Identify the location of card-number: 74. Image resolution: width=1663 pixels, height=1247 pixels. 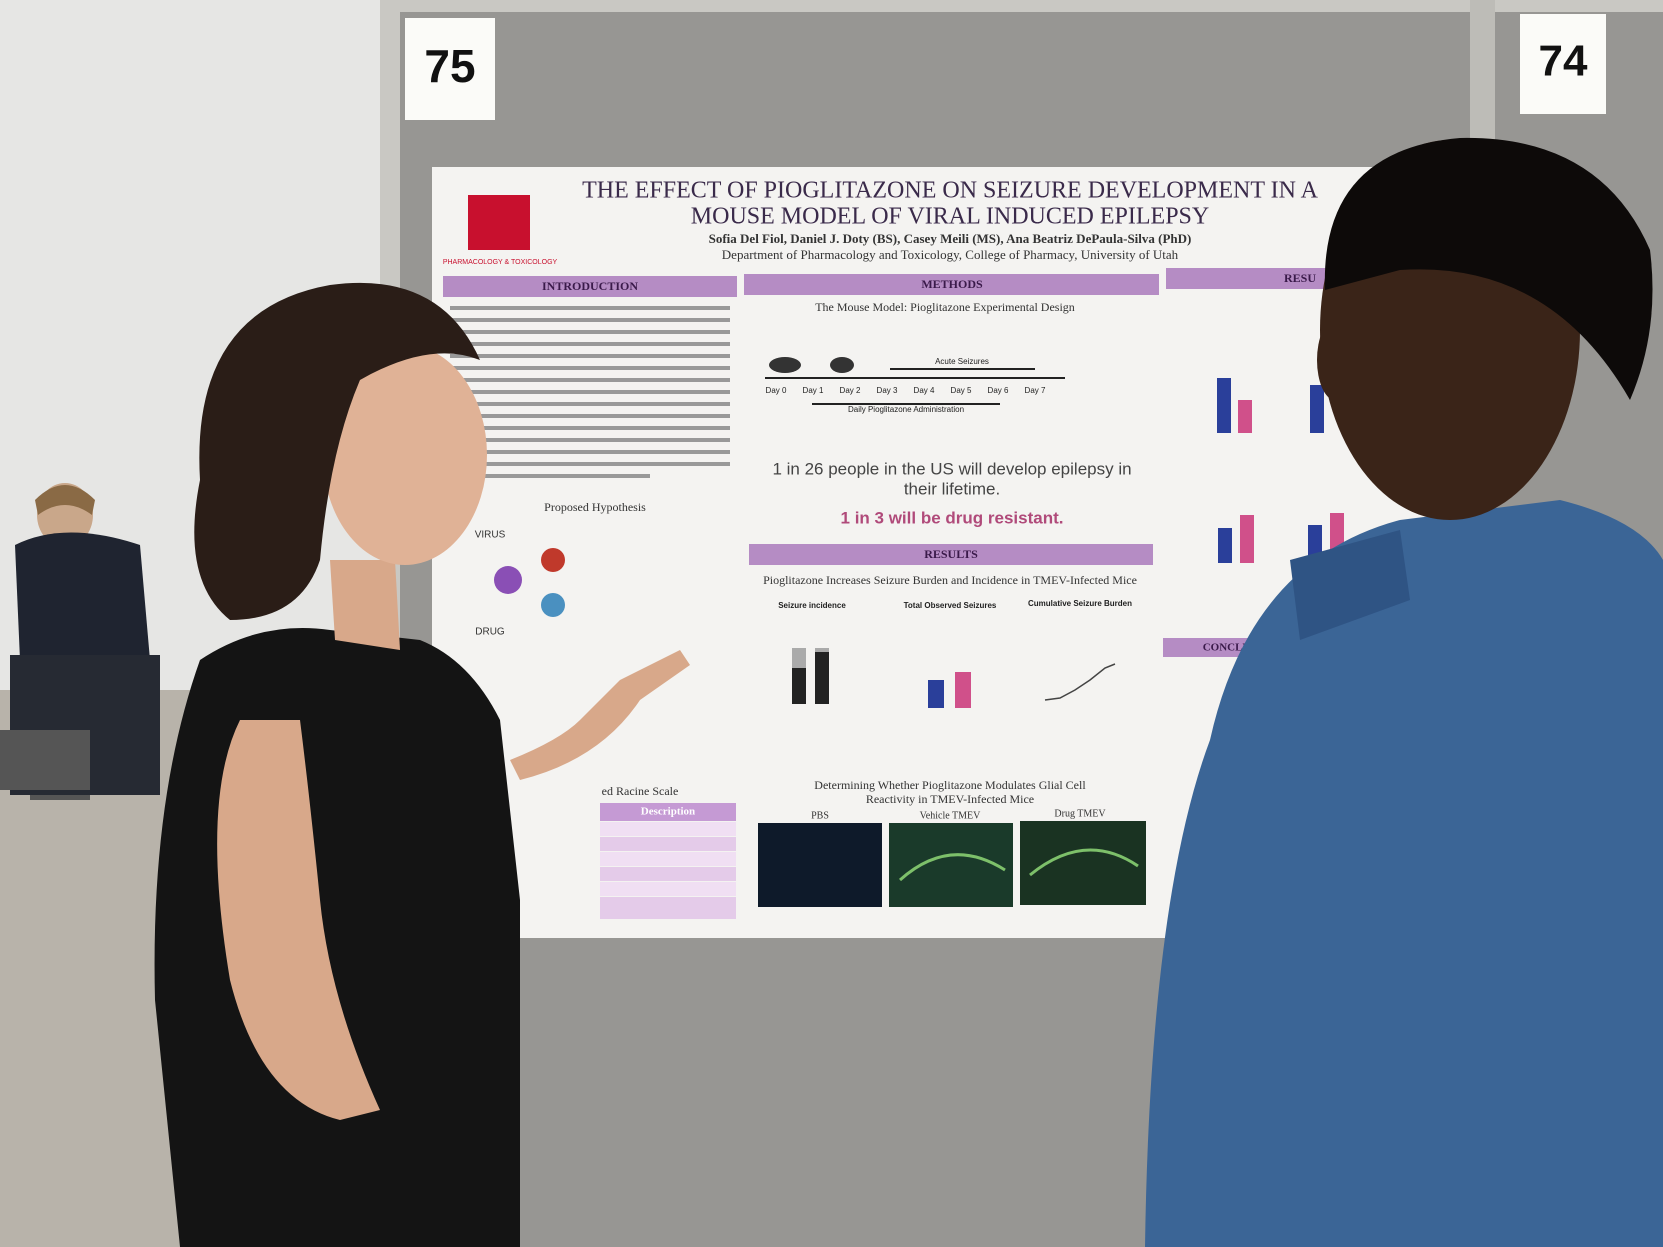
(1563, 61).